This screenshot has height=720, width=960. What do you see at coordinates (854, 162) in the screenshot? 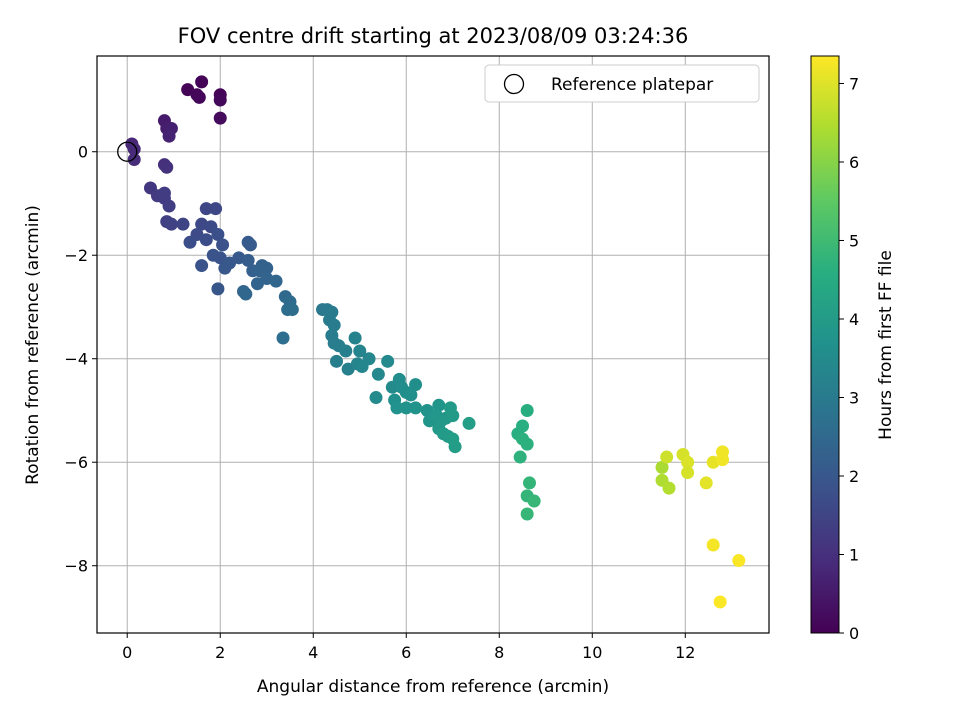
I see `colorbar-tick-label: 6` at bounding box center [854, 162].